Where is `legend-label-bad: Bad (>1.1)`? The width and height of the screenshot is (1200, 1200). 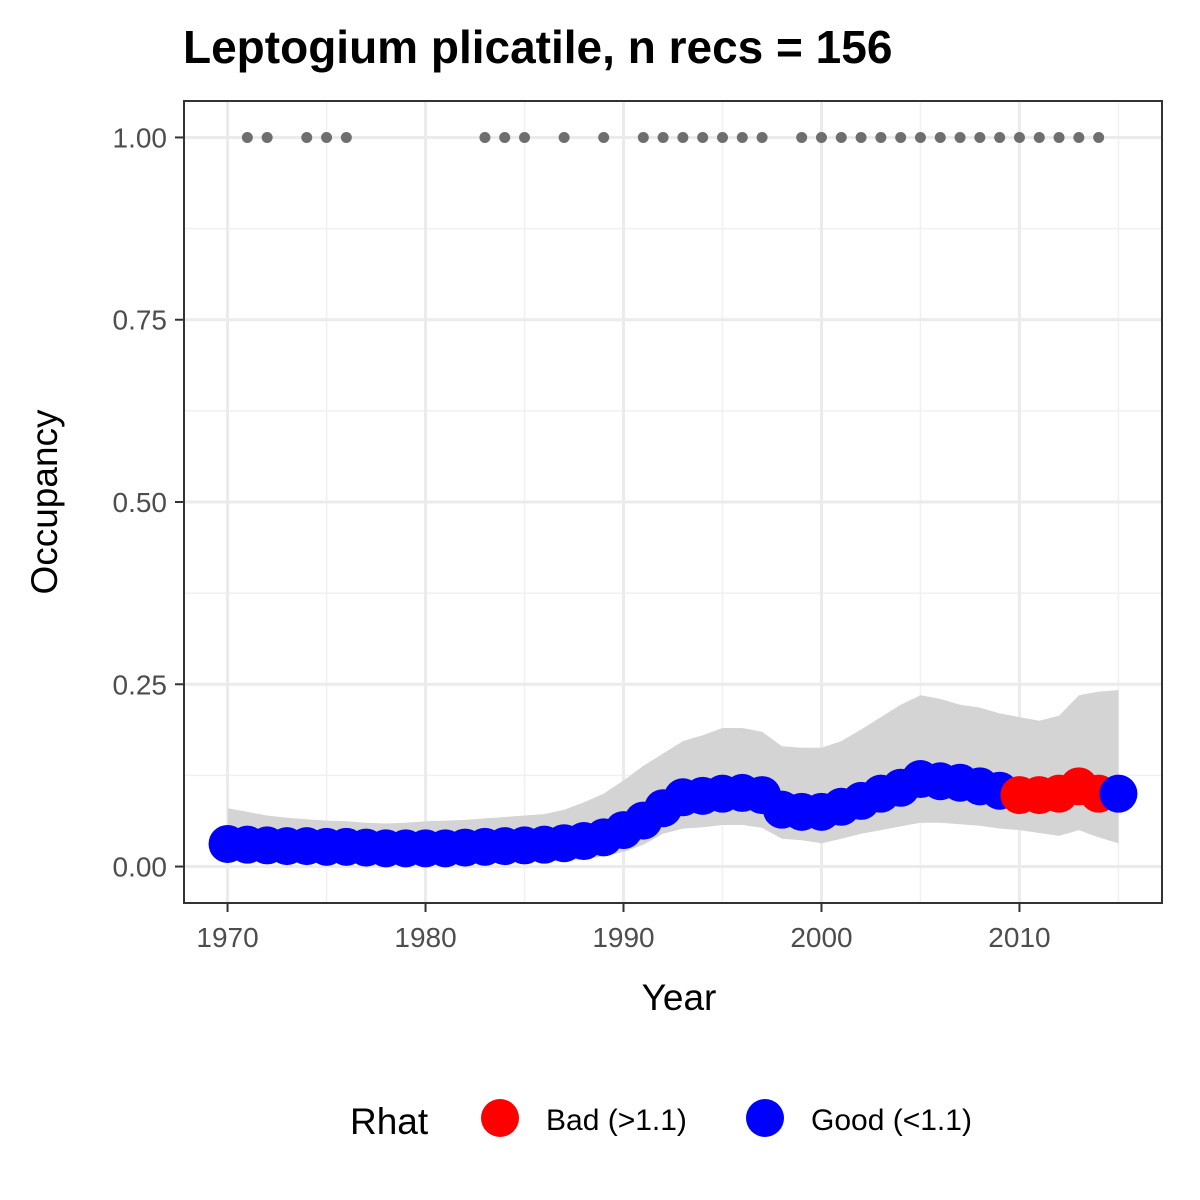
legend-label-bad: Bad (>1.1) is located at coordinates (616, 1120).